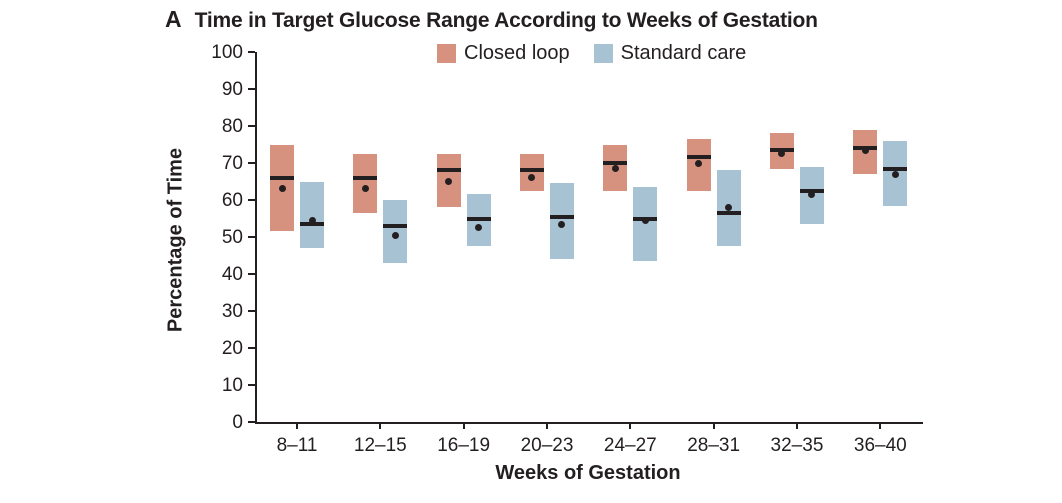 The height and width of the screenshot is (503, 1062). I want to click on y-axis-title: Percentage of Time, so click(175, 240).